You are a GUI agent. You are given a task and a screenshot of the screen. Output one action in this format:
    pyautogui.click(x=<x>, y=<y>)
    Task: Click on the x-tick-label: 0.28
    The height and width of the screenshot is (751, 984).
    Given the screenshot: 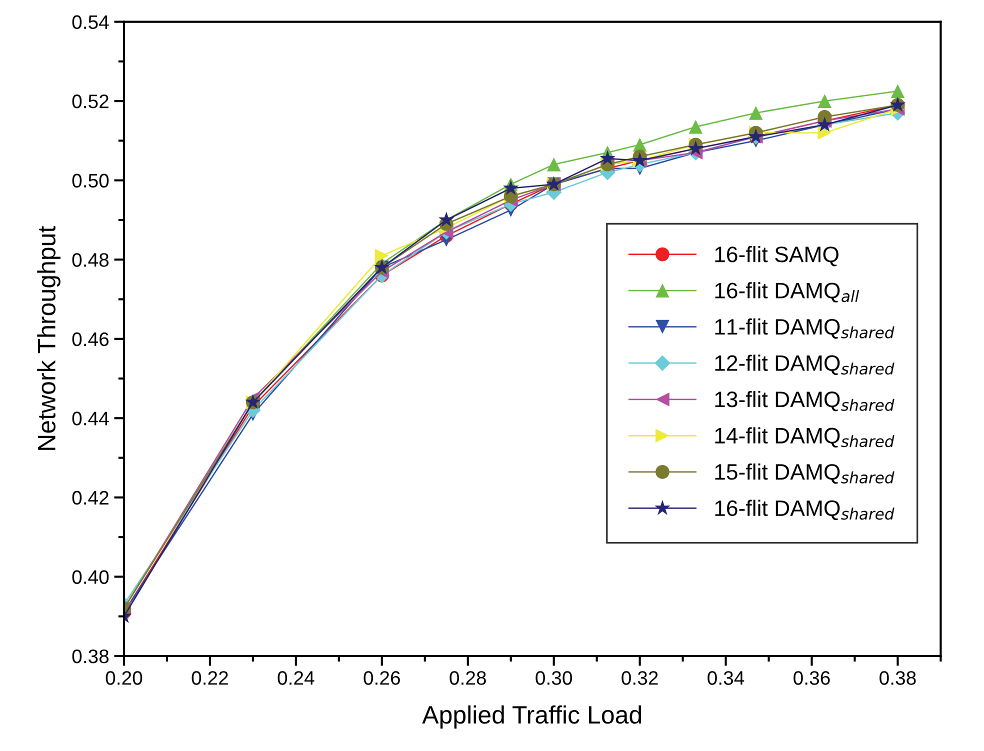 What is the action you would take?
    pyautogui.click(x=468, y=678)
    